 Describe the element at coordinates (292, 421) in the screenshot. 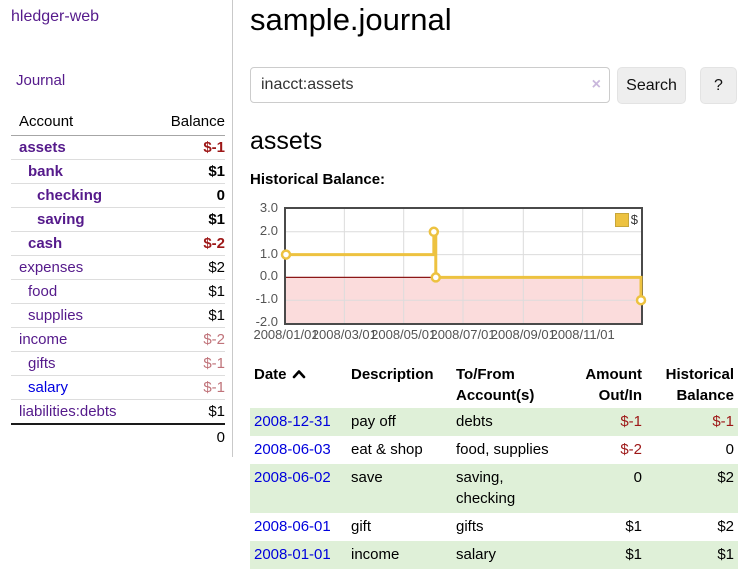

I see `transaction-date-link: 2008-12-31` at that location.